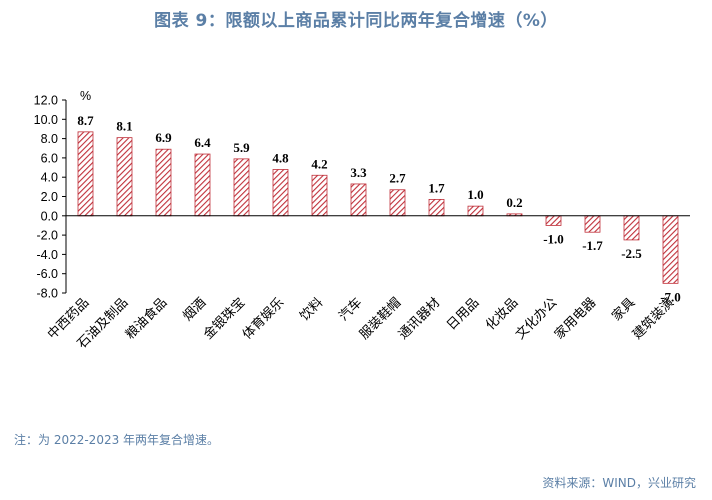  I want to click on y-tick-label: 8.0, so click(49, 139).